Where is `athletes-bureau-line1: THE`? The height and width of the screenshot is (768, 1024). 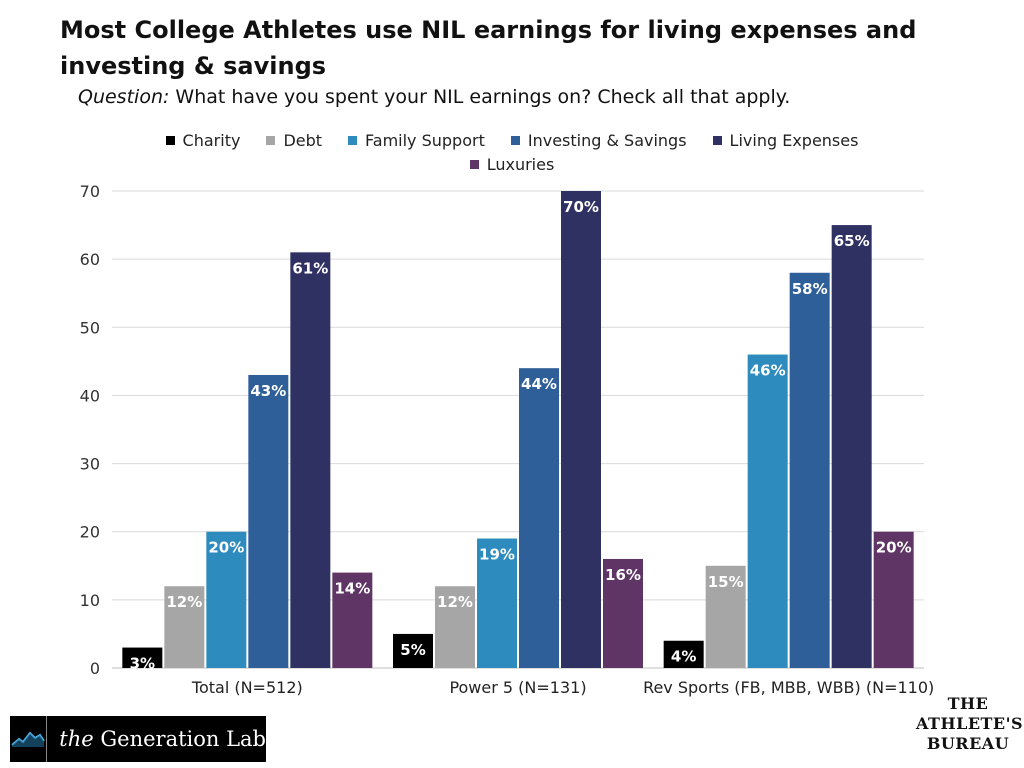 athletes-bureau-line1: THE is located at coordinates (968, 703).